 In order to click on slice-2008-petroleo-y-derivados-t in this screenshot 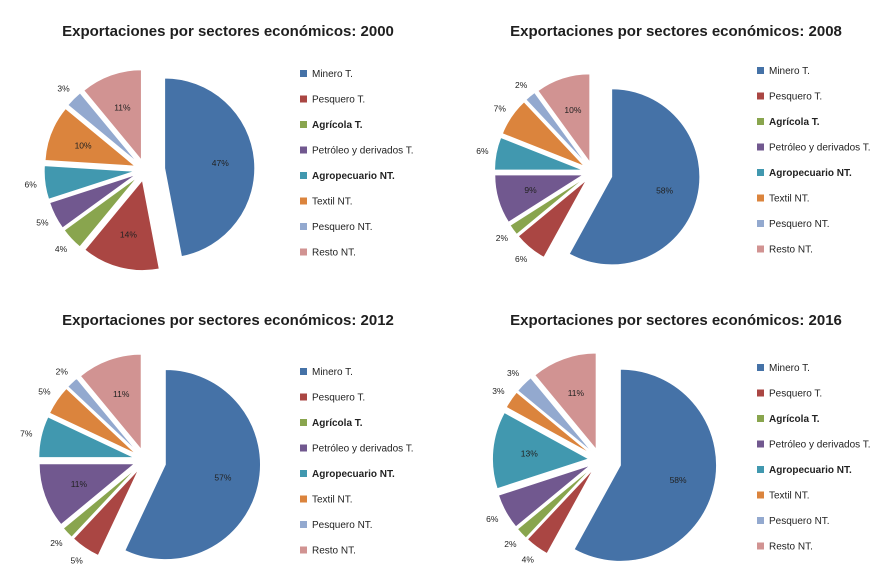, I will do `click(539, 198)`.